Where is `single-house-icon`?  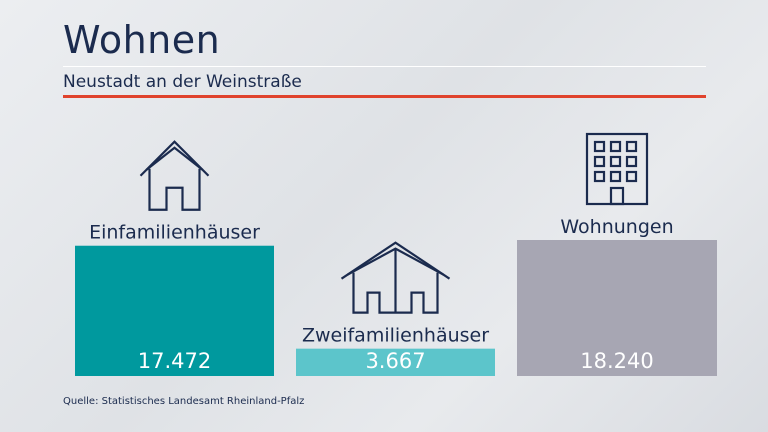 single-house-icon is located at coordinates (174, 175).